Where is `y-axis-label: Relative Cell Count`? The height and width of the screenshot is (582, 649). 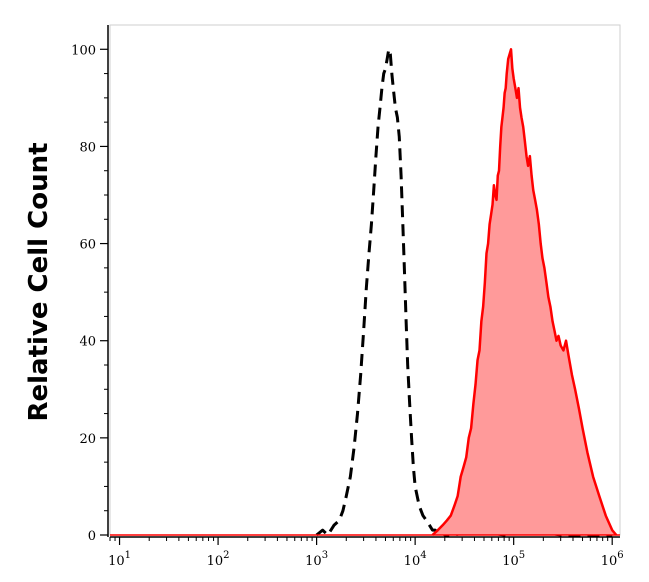 y-axis-label: Relative Cell Count is located at coordinates (39, 281).